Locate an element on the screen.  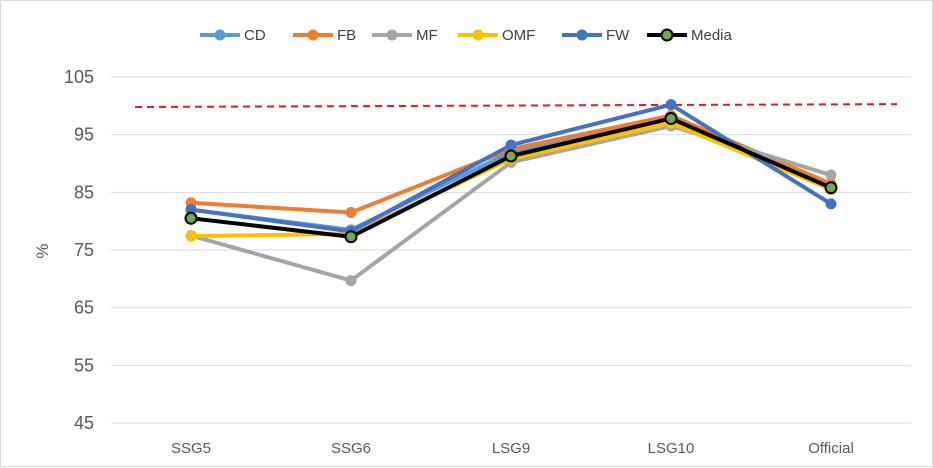
point-mf-ssg6 is located at coordinates (351, 281).